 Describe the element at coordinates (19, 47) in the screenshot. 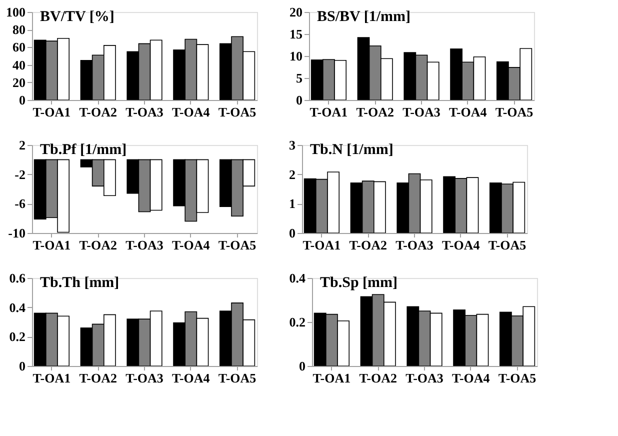

I see `y-tick-label: 60` at that location.